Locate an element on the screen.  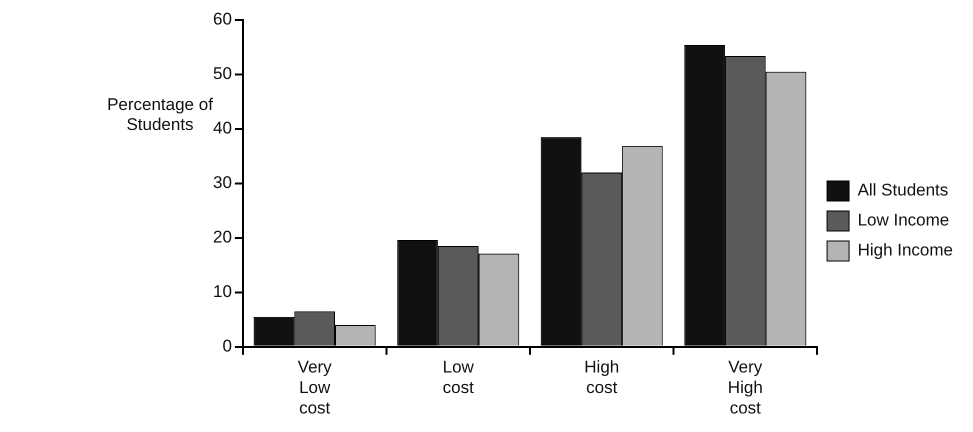
x-tick-label: Very High cost is located at coordinates (745, 388).